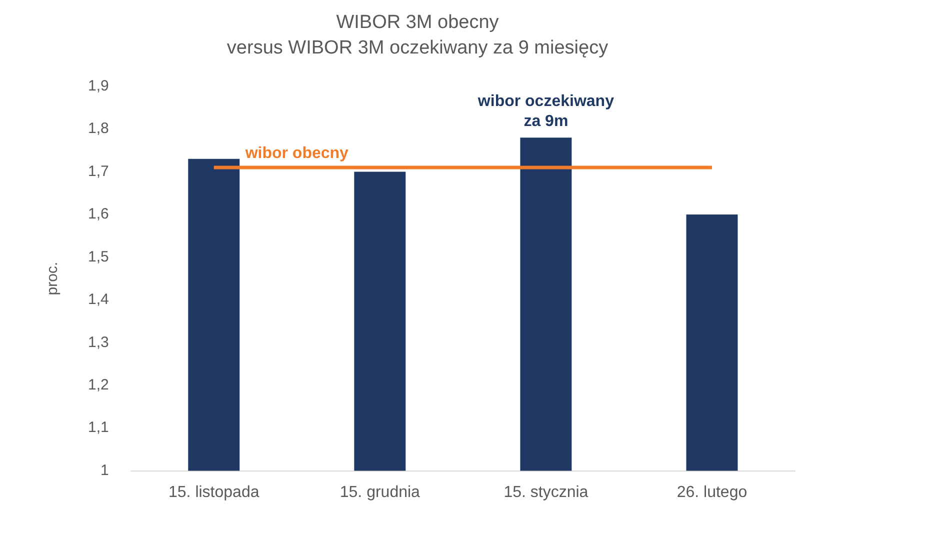  I want to click on series-label: wibor oczekiwany za 9m, so click(545, 111).